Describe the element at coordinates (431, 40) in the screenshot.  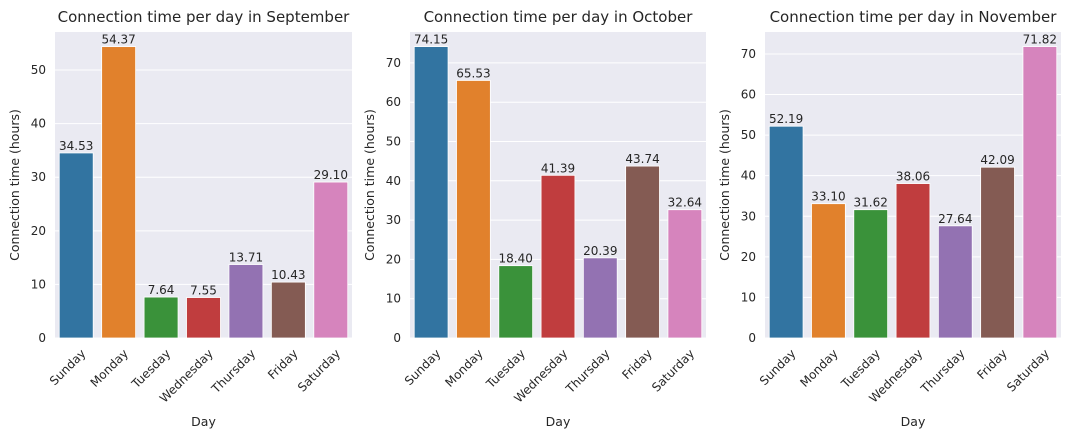
I see `bar-value-label: 74.15` at that location.